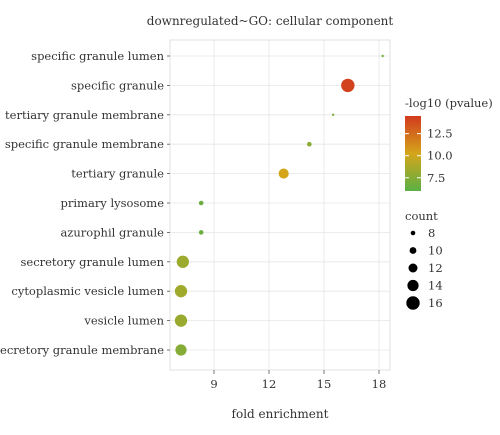  Describe the element at coordinates (123, 321) in the screenshot. I see `y-tick-label: vesicle lumen` at that location.